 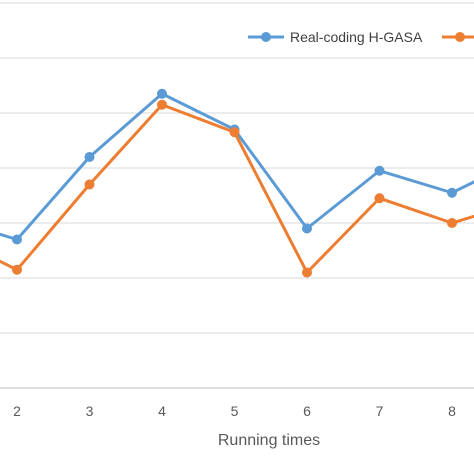 What do you see at coordinates (17, 411) in the screenshot?
I see `x-tick-label: 2` at bounding box center [17, 411].